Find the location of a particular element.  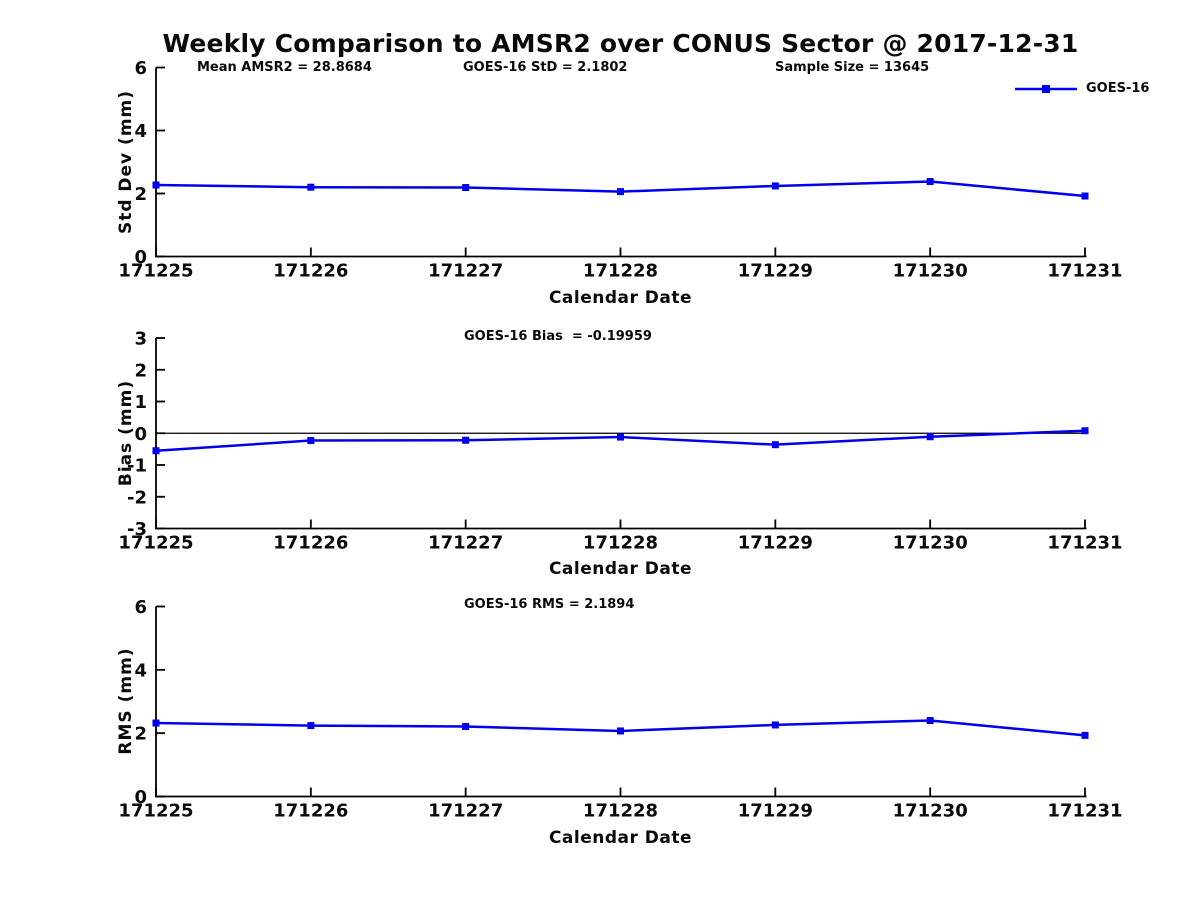

bias-x-tick-label: 171228 is located at coordinates (620, 543).